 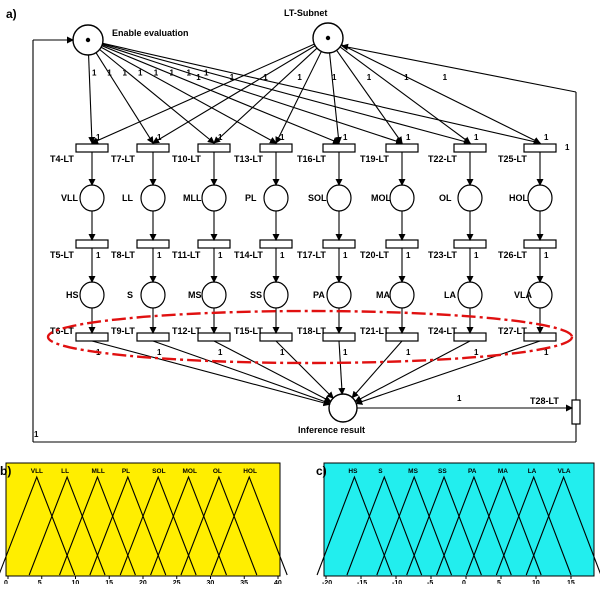 What do you see at coordinates (282, 137) in the screenshot?
I see `weight-t1-3: 1` at bounding box center [282, 137].